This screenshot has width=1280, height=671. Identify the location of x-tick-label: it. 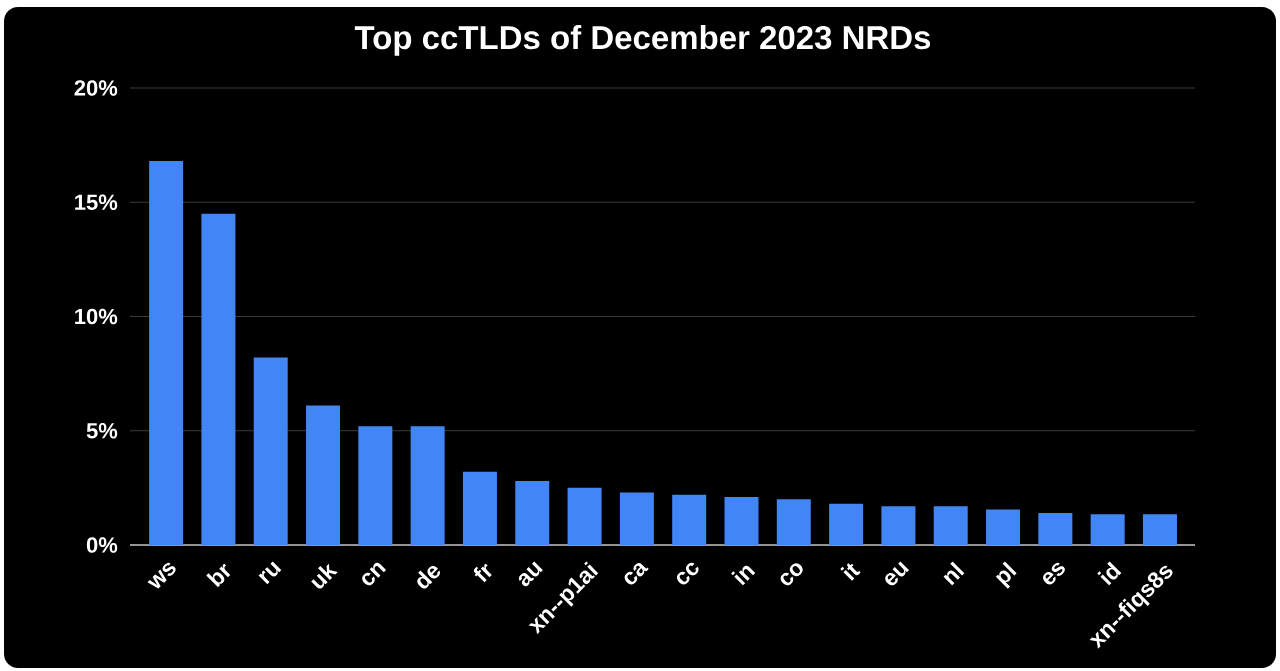
(850, 572).